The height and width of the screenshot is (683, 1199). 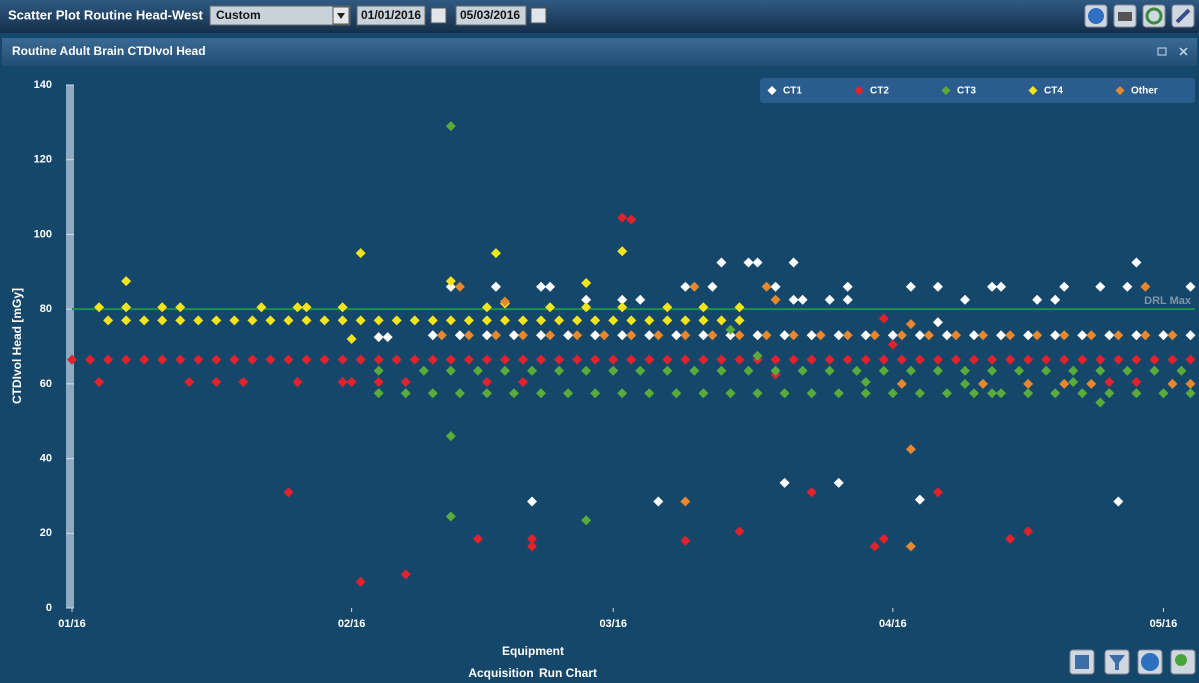 I want to click on period-select, so click(x=280, y=15).